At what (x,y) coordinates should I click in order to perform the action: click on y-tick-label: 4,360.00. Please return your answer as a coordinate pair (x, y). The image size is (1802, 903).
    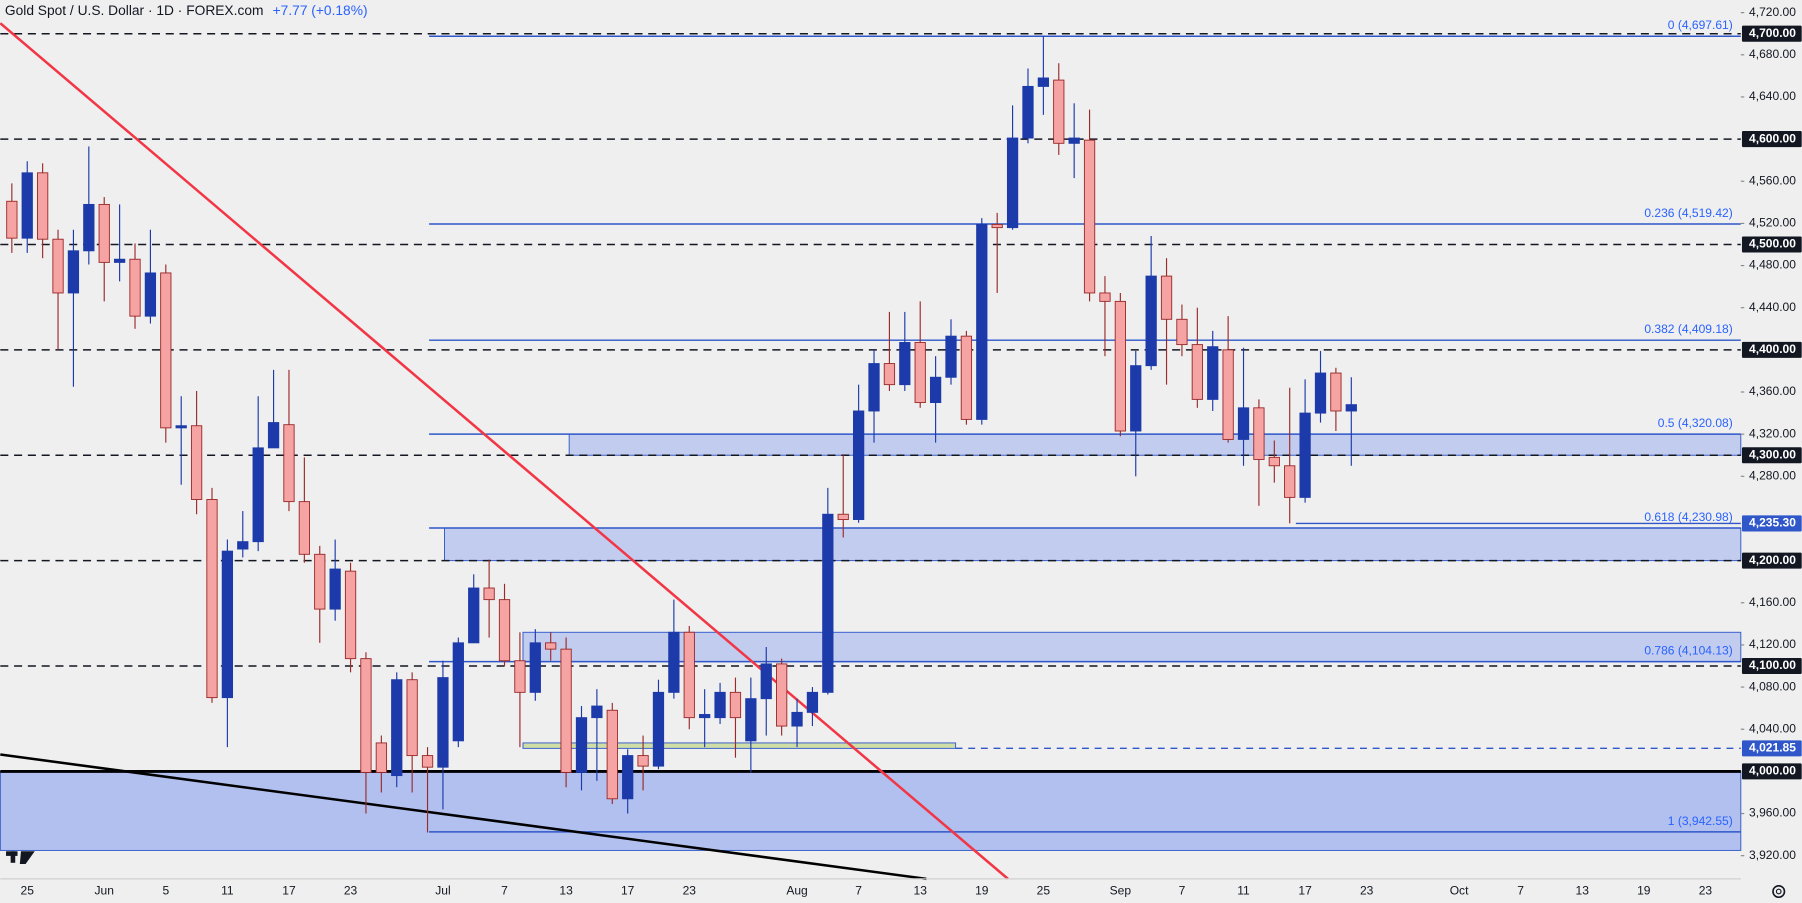
    Looking at the image, I should click on (1772, 391).